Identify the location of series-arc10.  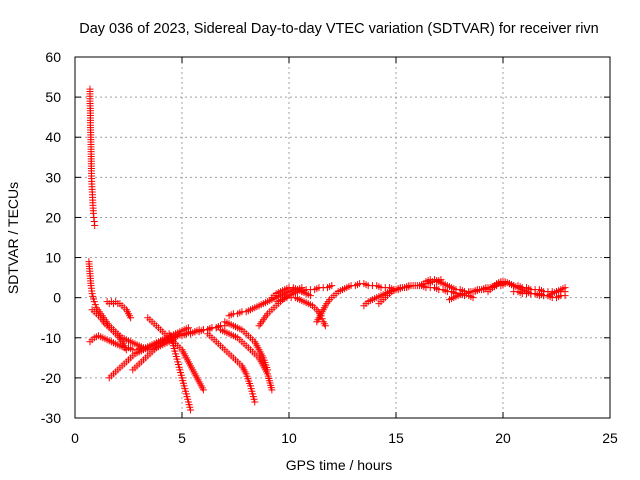
(246, 360).